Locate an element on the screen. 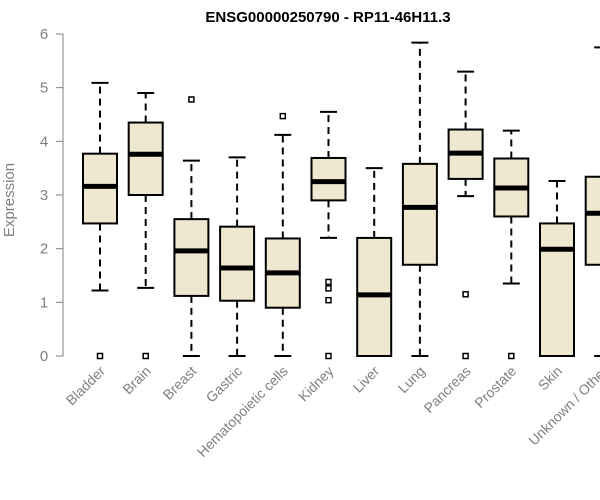 The height and width of the screenshot is (500, 600). x-tick-label: Lung is located at coordinates (411, 379).